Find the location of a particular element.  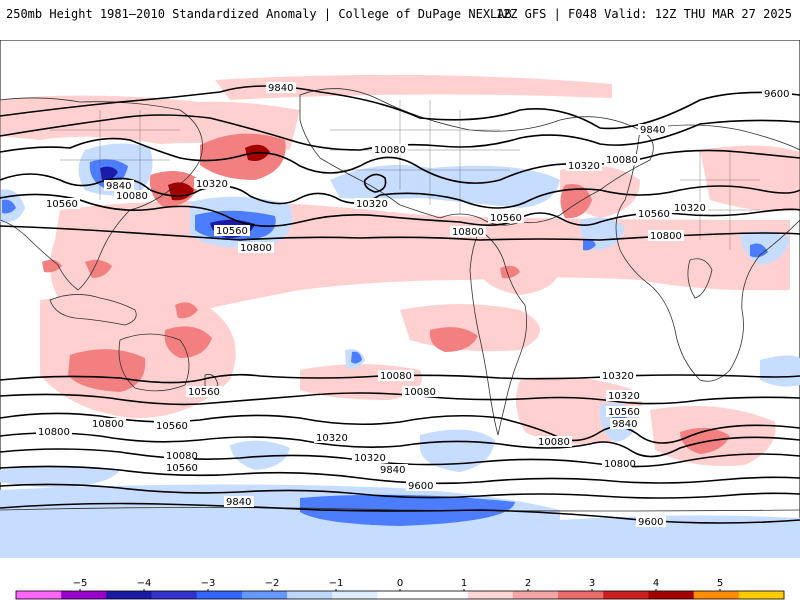

color-scale-tick-label: 2 is located at coordinates (528, 583).